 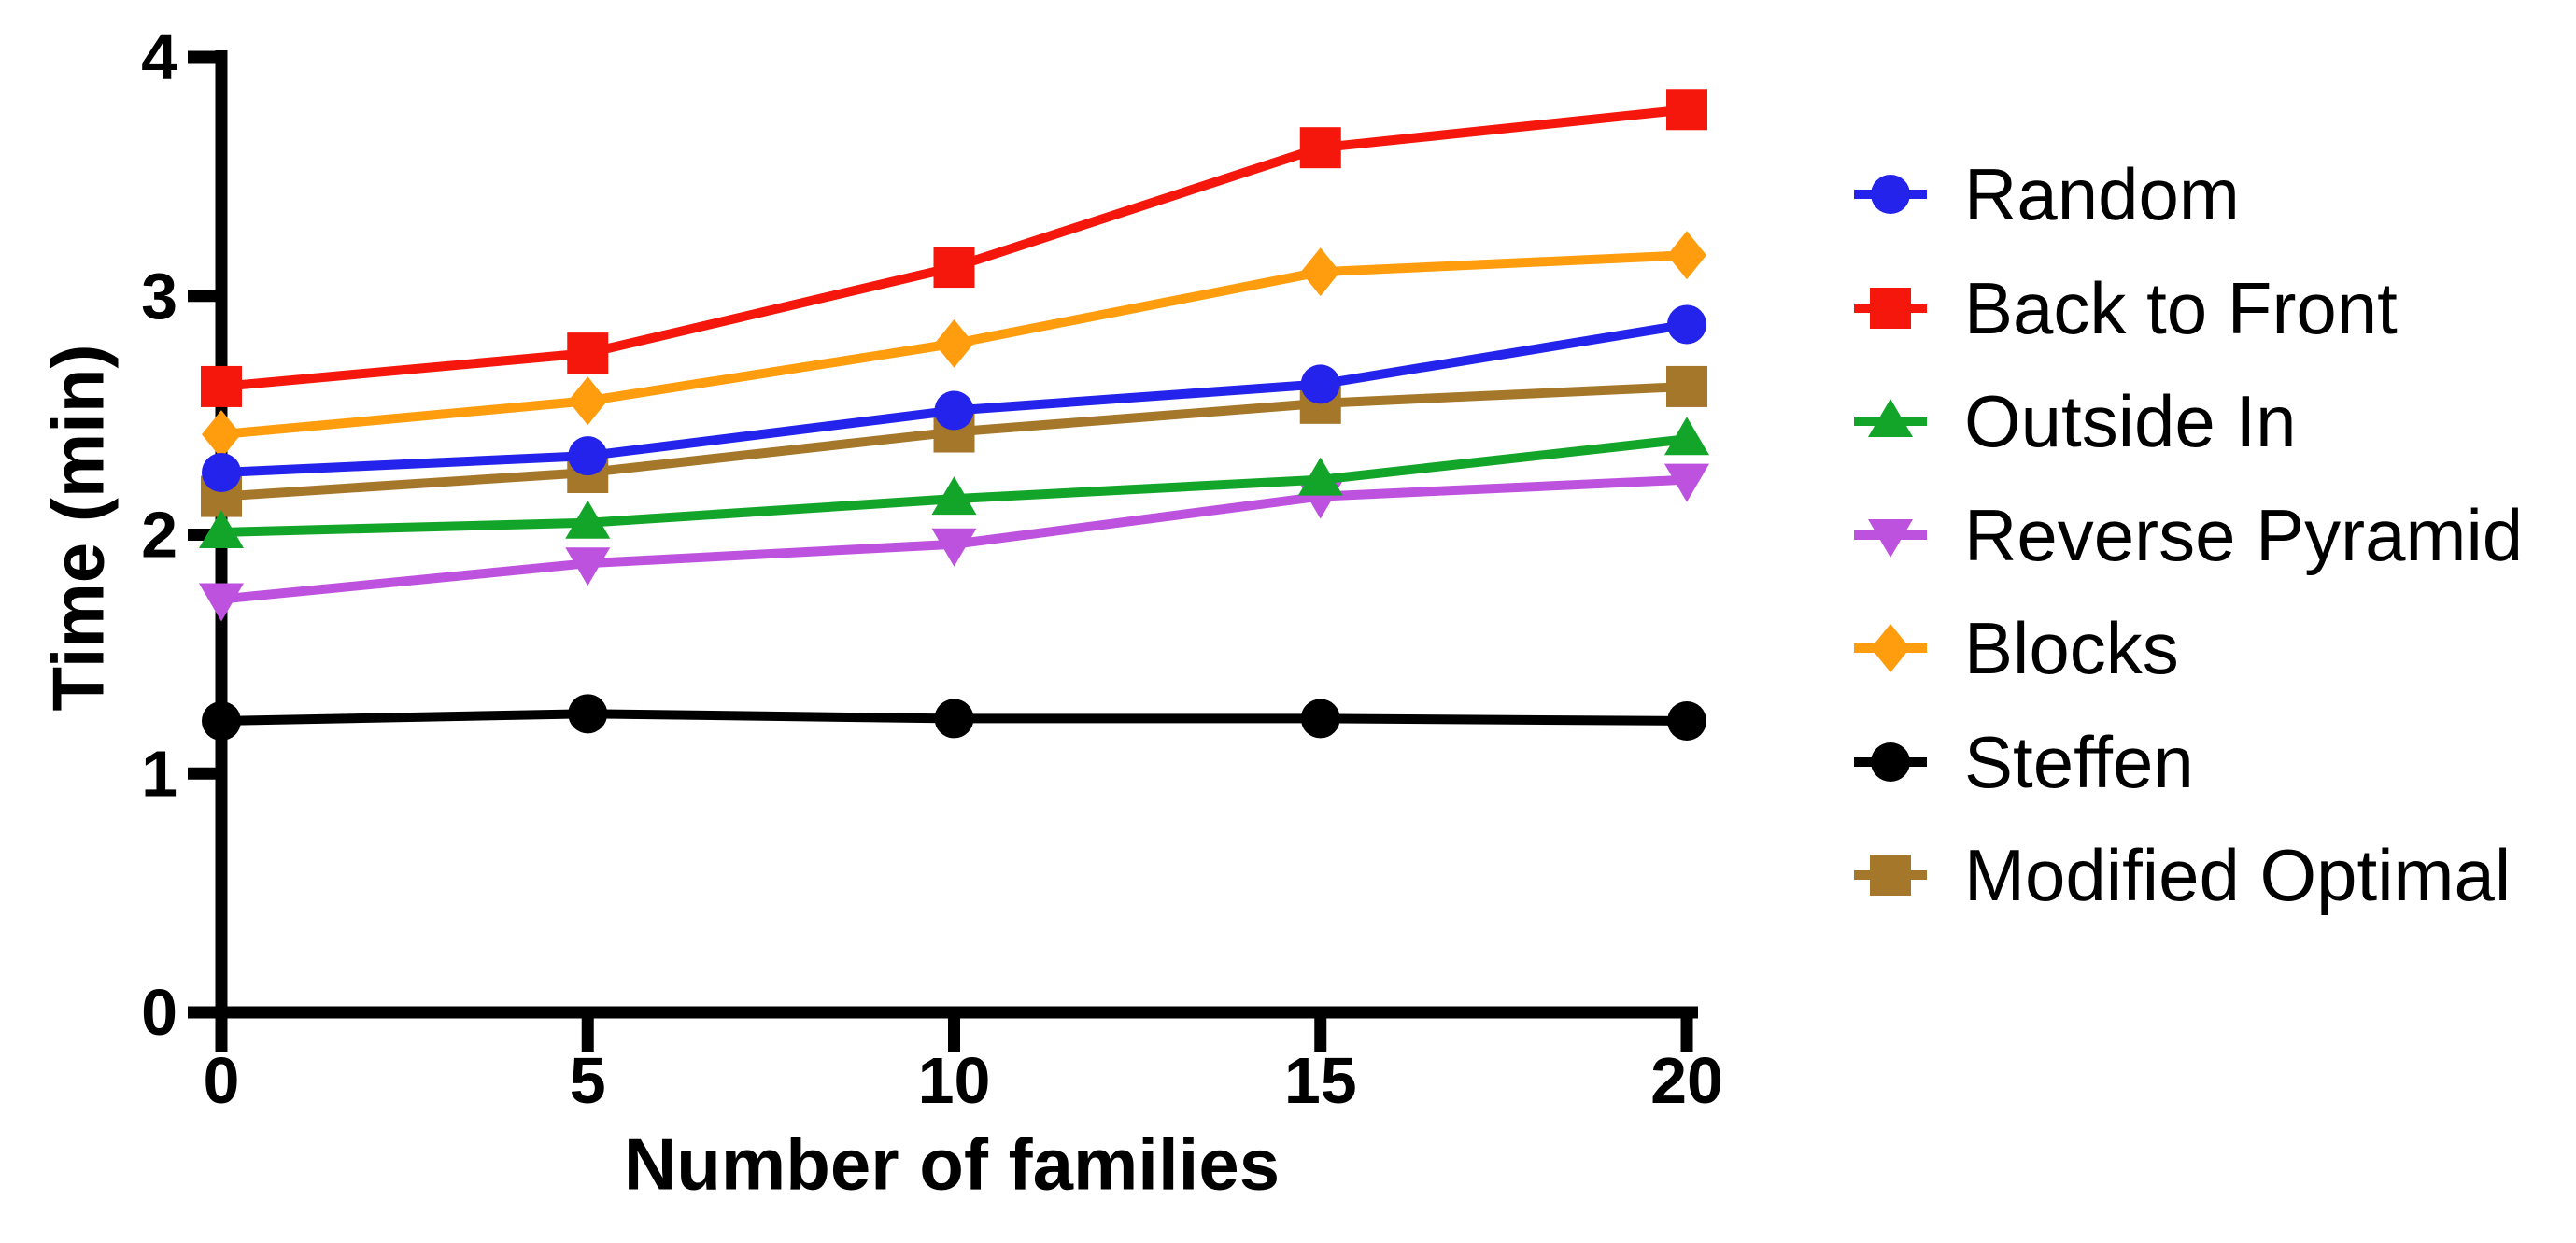 What do you see at coordinates (78, 528) in the screenshot?
I see `y-axis-title: Time (min)` at bounding box center [78, 528].